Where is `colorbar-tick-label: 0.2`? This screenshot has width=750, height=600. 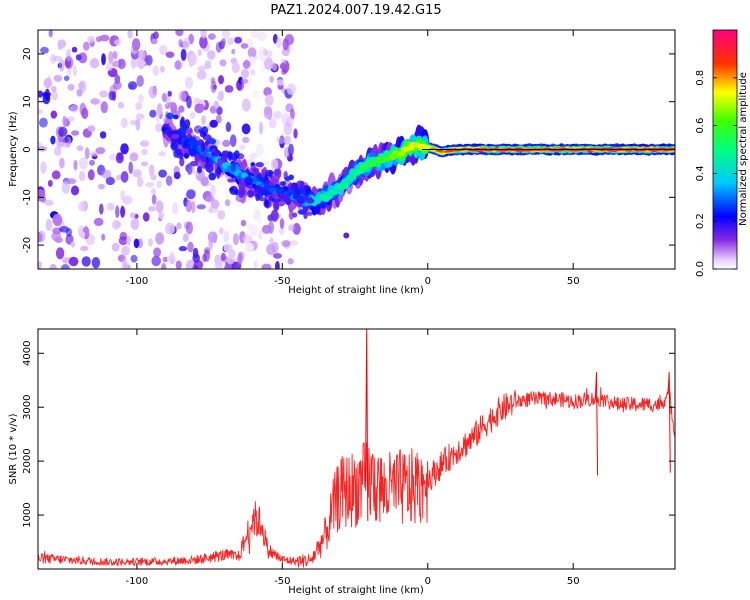
colorbar-tick-label: 0.2 is located at coordinates (700, 221).